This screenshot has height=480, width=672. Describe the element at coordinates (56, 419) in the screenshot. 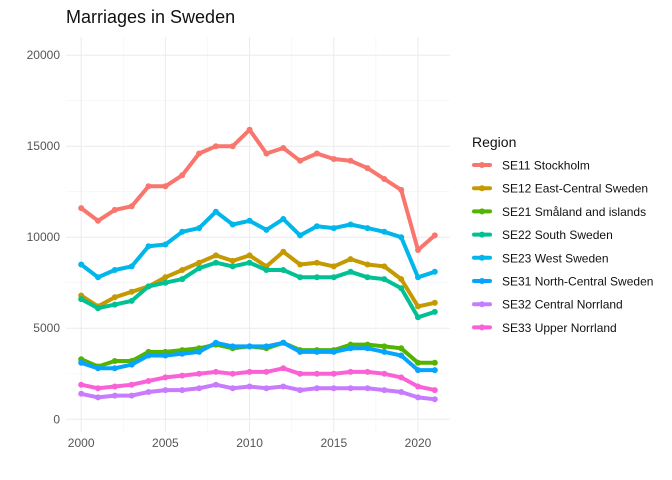

I see `y-tick-label: 0` at that location.